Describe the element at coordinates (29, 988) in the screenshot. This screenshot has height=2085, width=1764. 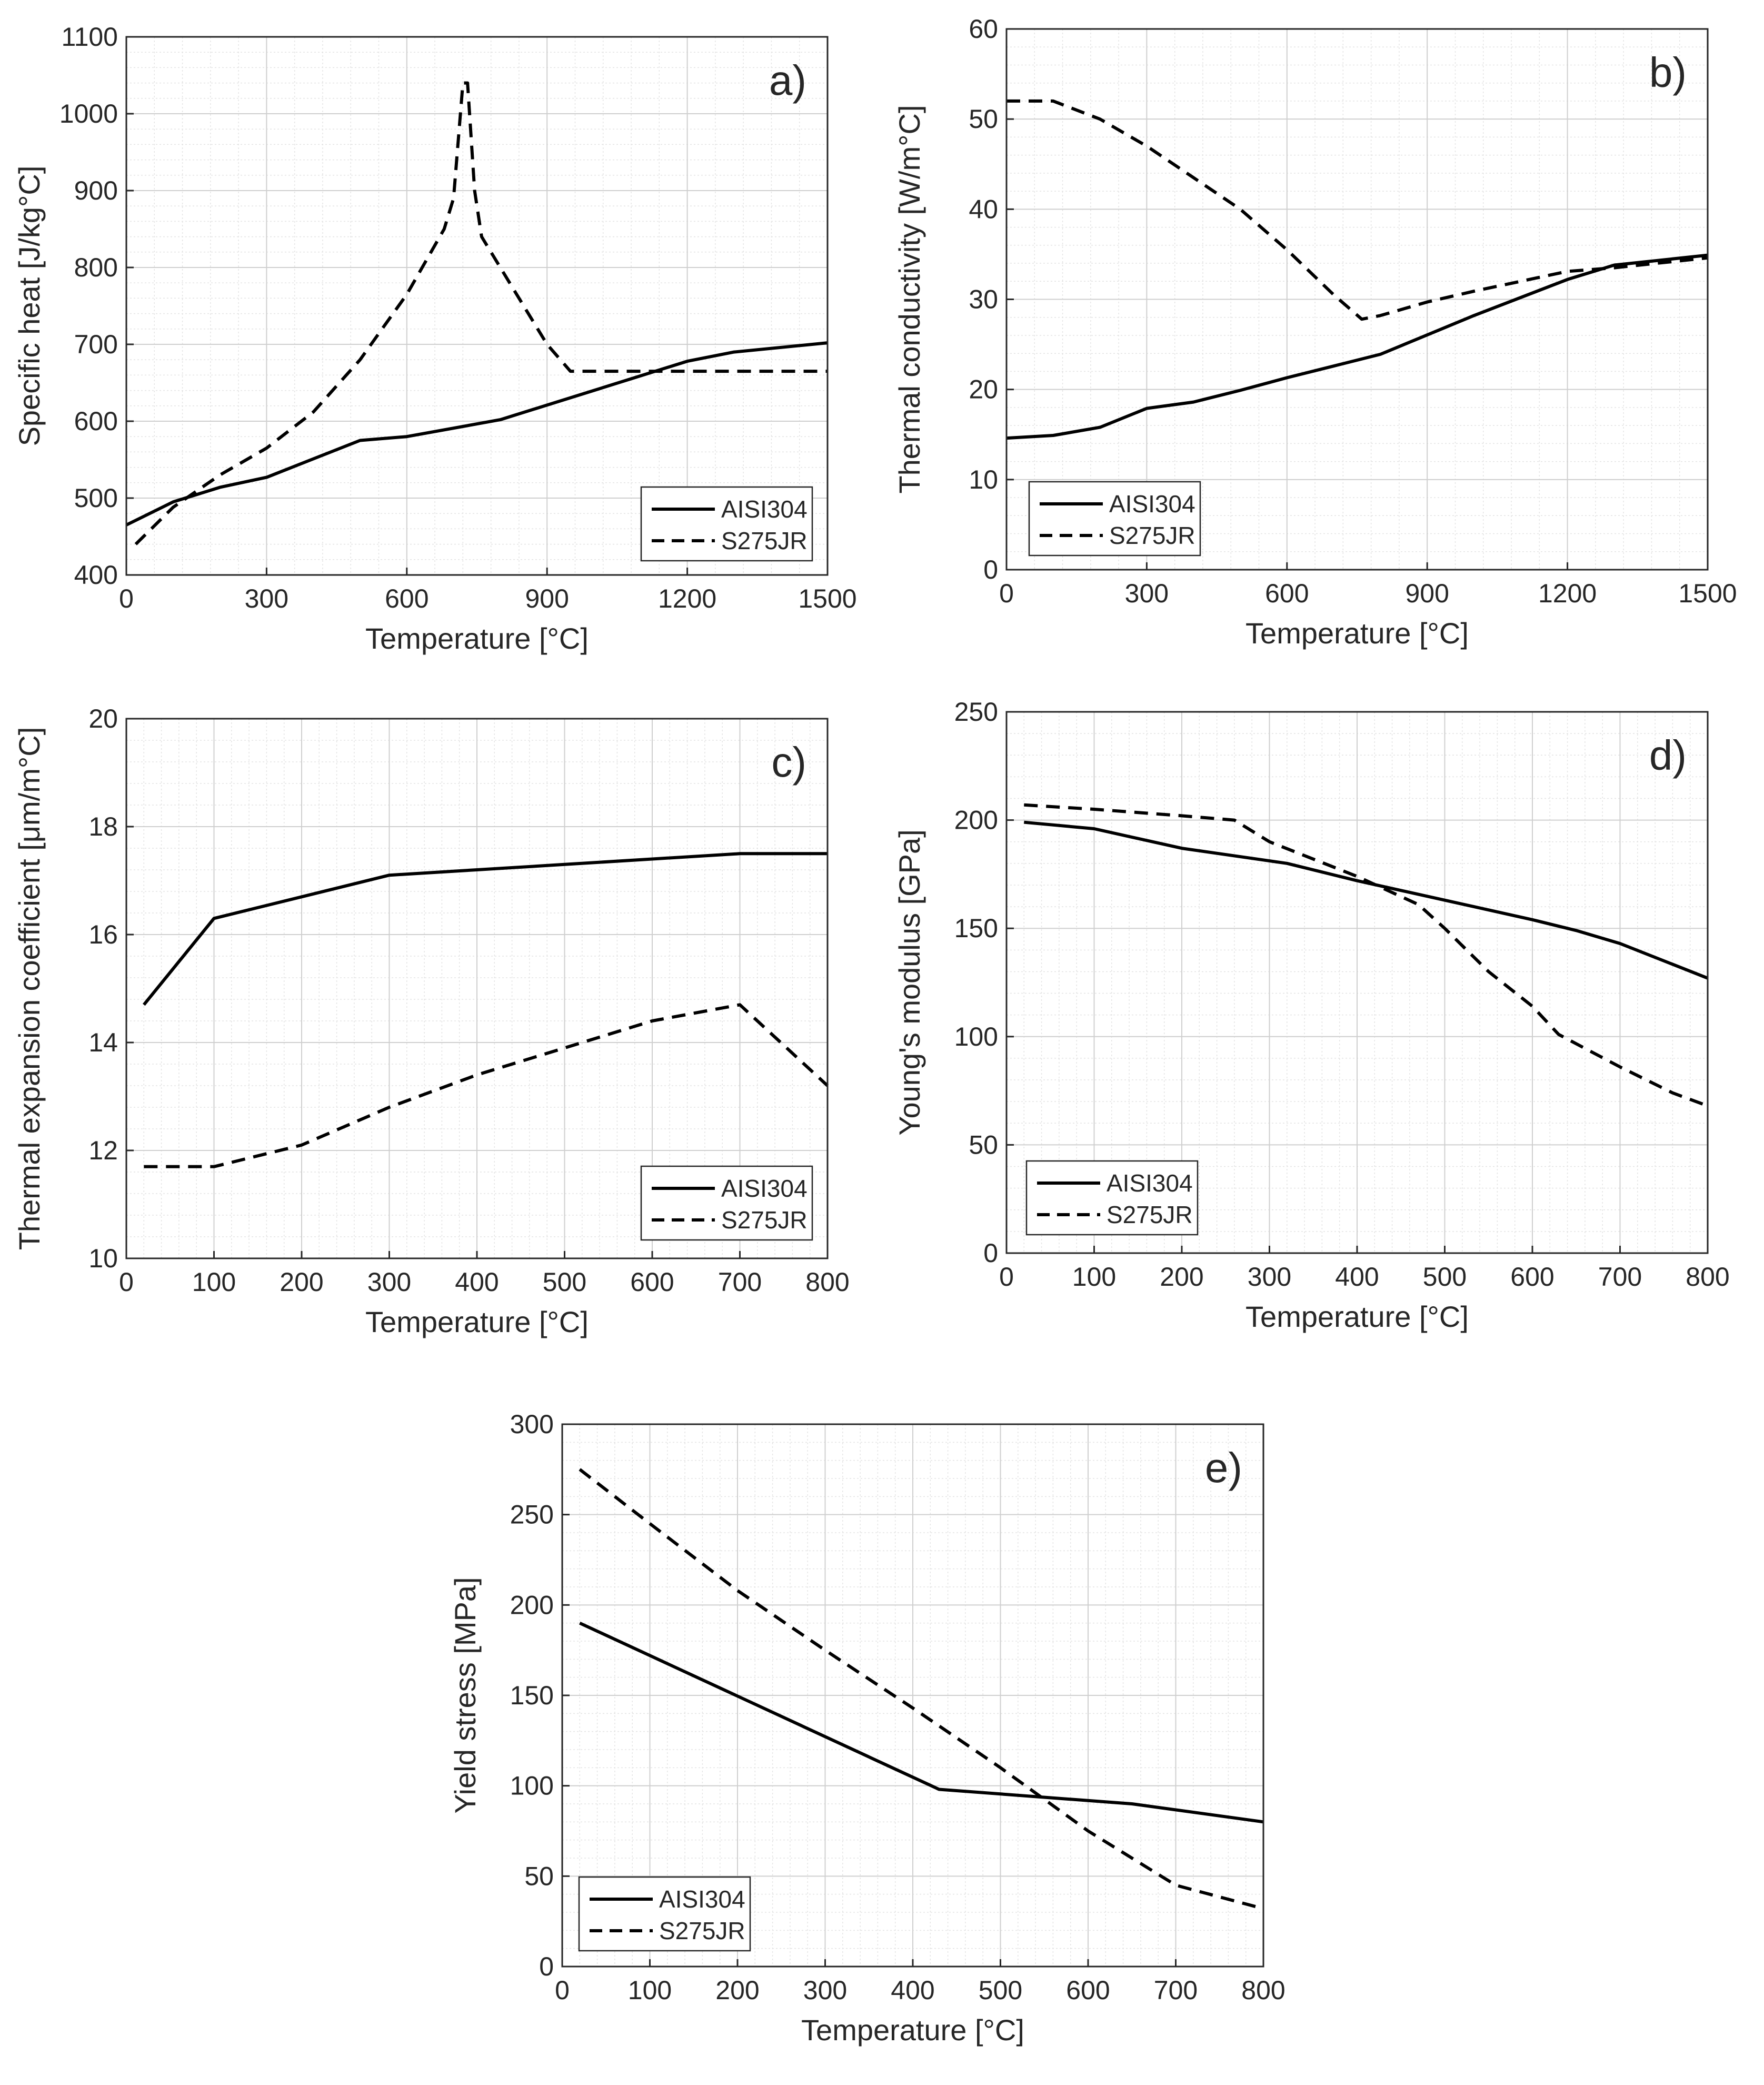
I see `y-axis-title: Thermal expansion coefficient [μm/m°C]` at that location.